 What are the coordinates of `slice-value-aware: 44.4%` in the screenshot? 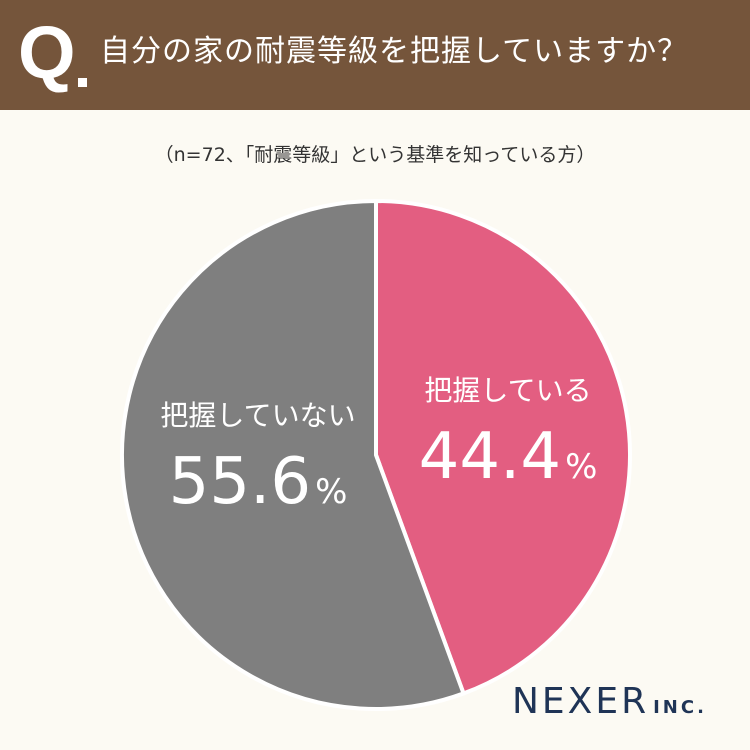 It's located at (508, 457).